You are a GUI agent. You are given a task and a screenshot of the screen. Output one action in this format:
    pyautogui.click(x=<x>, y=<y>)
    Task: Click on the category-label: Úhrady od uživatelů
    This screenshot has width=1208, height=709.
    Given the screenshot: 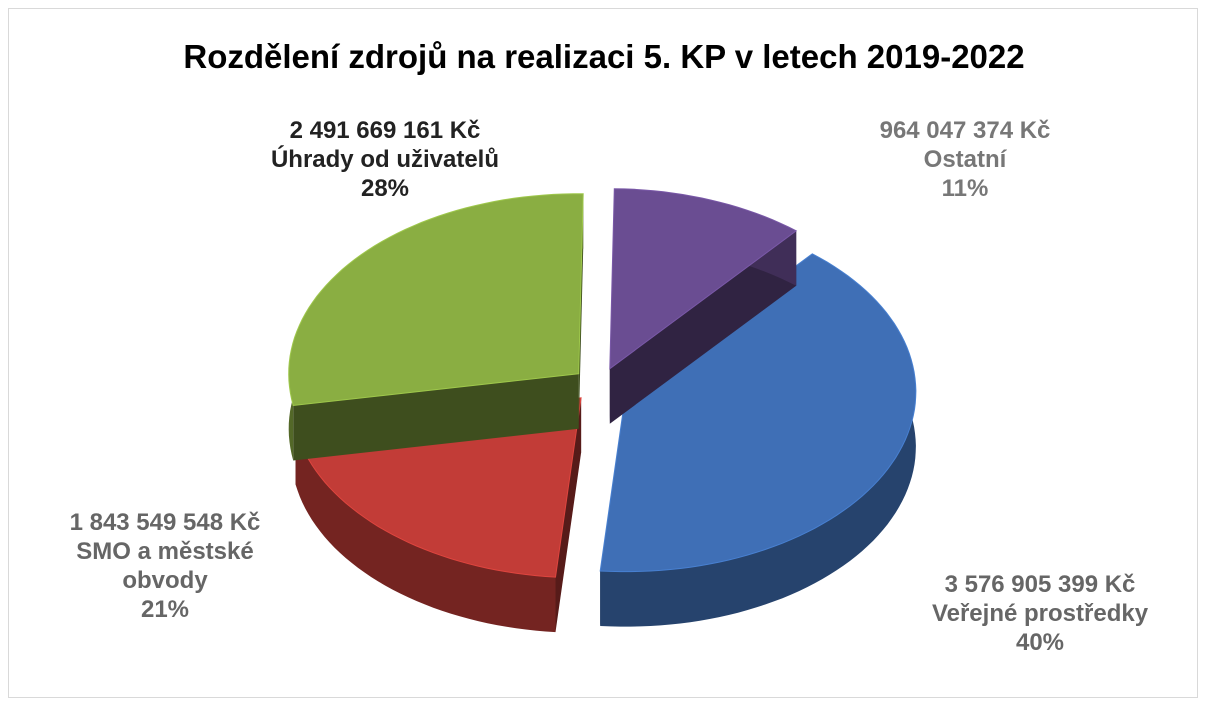 What is the action you would take?
    pyautogui.click(x=385, y=159)
    